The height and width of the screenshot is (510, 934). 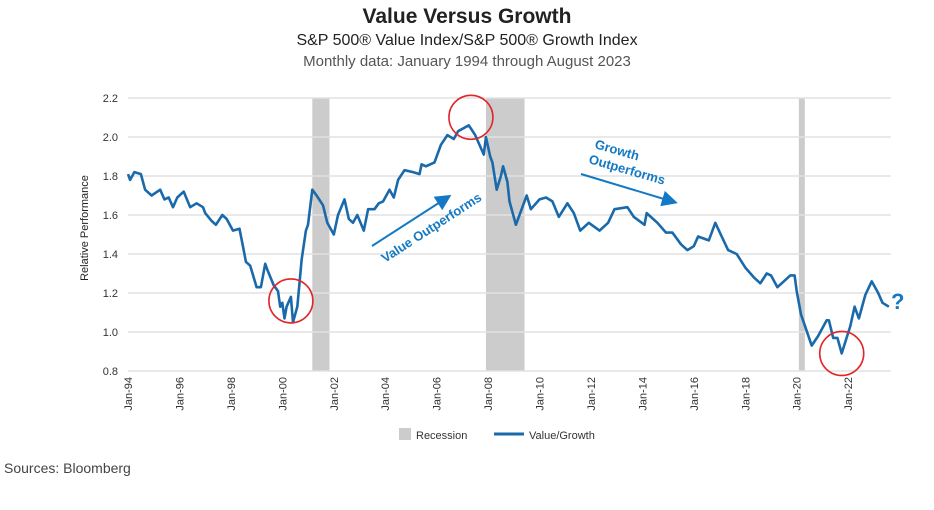 I want to click on y-tick-label: 1.0, so click(x=110, y=333).